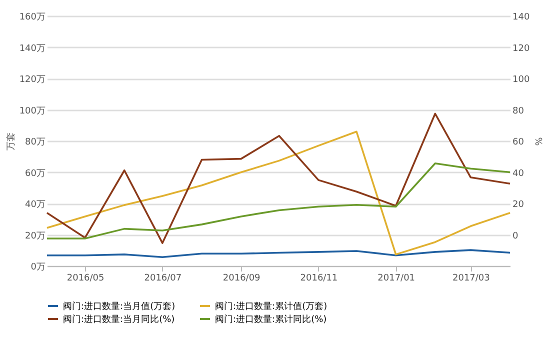 The image size is (550, 342). I want to click on y-tick-label: 140万, so click(32, 49).